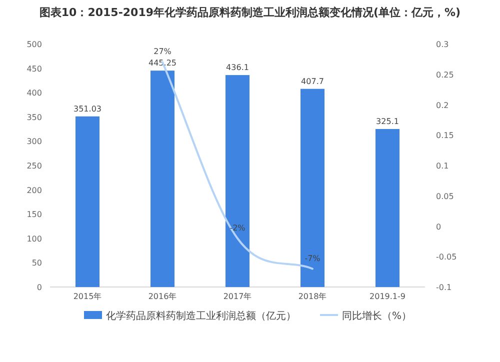  Describe the element at coordinates (39, 287) in the screenshot. I see `y-tick-label: 0` at that location.